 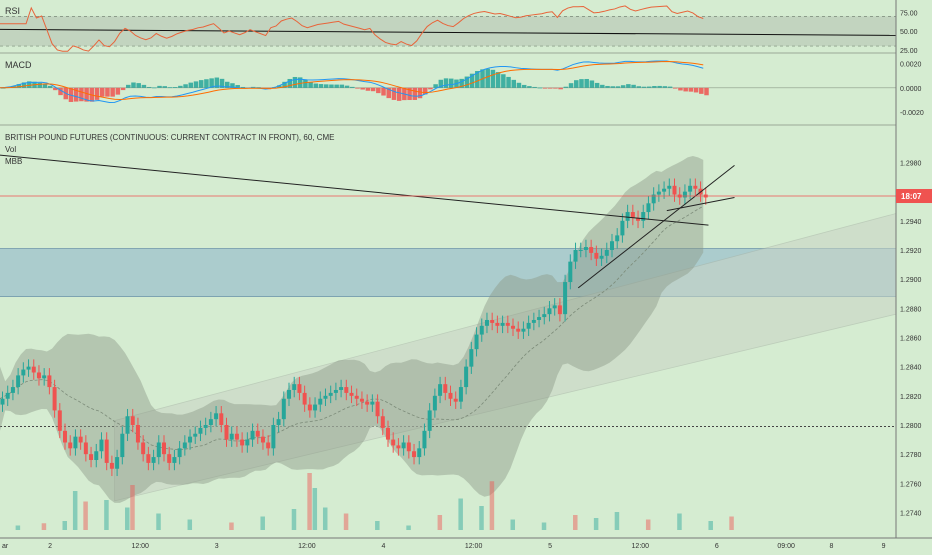 I want to click on price-tick-label: 1.2760, so click(x=911, y=484).